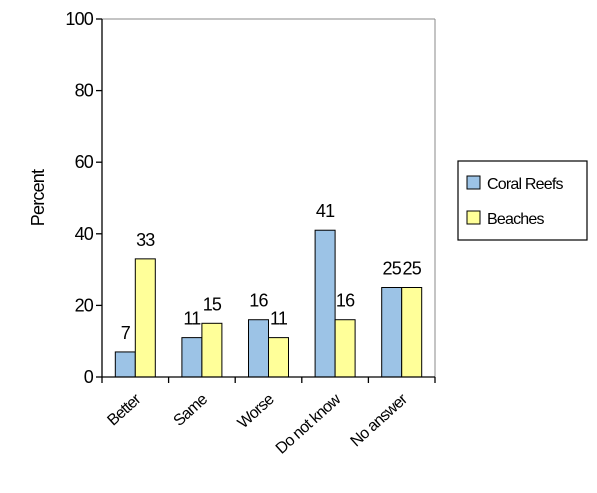 Image resolution: width=597 pixels, height=493 pixels. I want to click on legend-label-coral-reefs: Coral Reefs, so click(525, 184).